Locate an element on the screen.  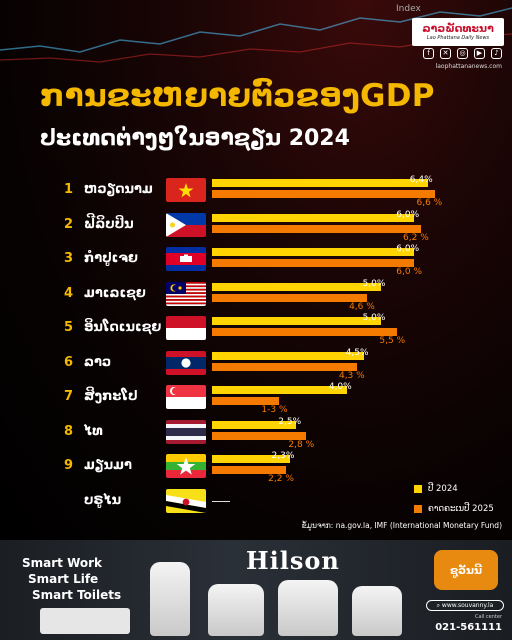
data-label-2025: 4,3 % is located at coordinates (351, 375).